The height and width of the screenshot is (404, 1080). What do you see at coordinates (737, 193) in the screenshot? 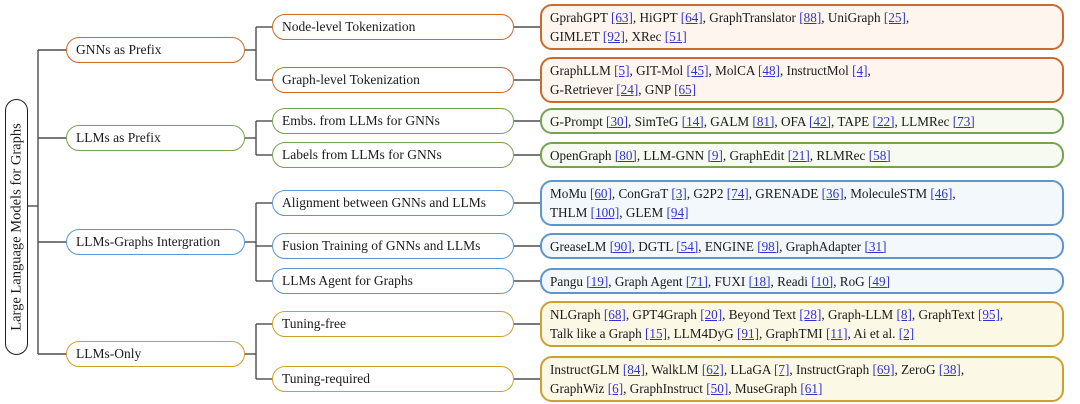
I see `citation-link: [74]` at bounding box center [737, 193].